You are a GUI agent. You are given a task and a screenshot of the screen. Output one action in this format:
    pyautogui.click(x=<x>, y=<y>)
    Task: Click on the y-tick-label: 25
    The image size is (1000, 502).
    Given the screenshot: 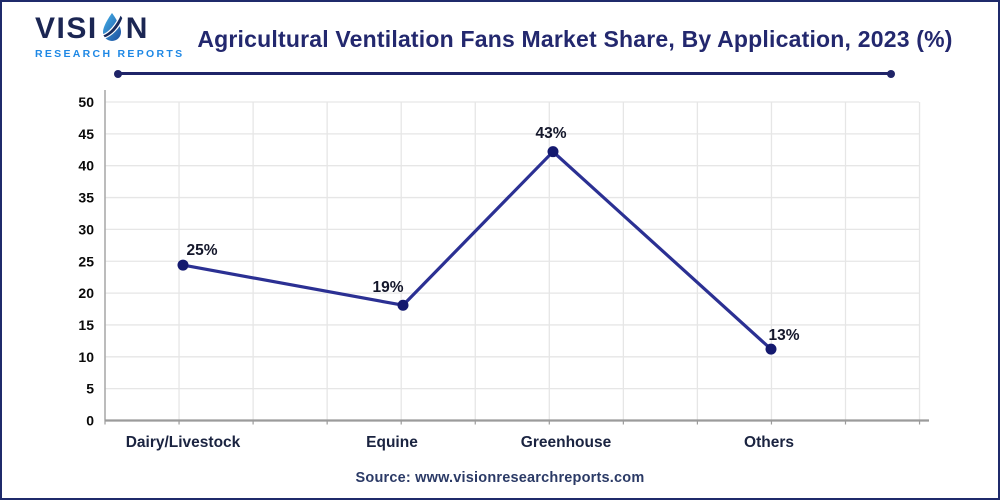 What is the action you would take?
    pyautogui.click(x=86, y=261)
    